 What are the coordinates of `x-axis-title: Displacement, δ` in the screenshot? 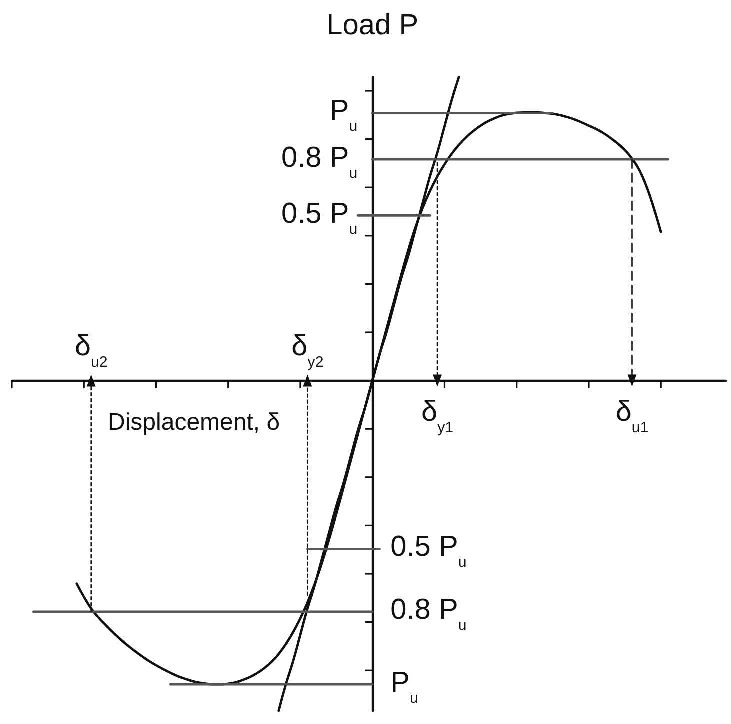 It's located at (194, 422).